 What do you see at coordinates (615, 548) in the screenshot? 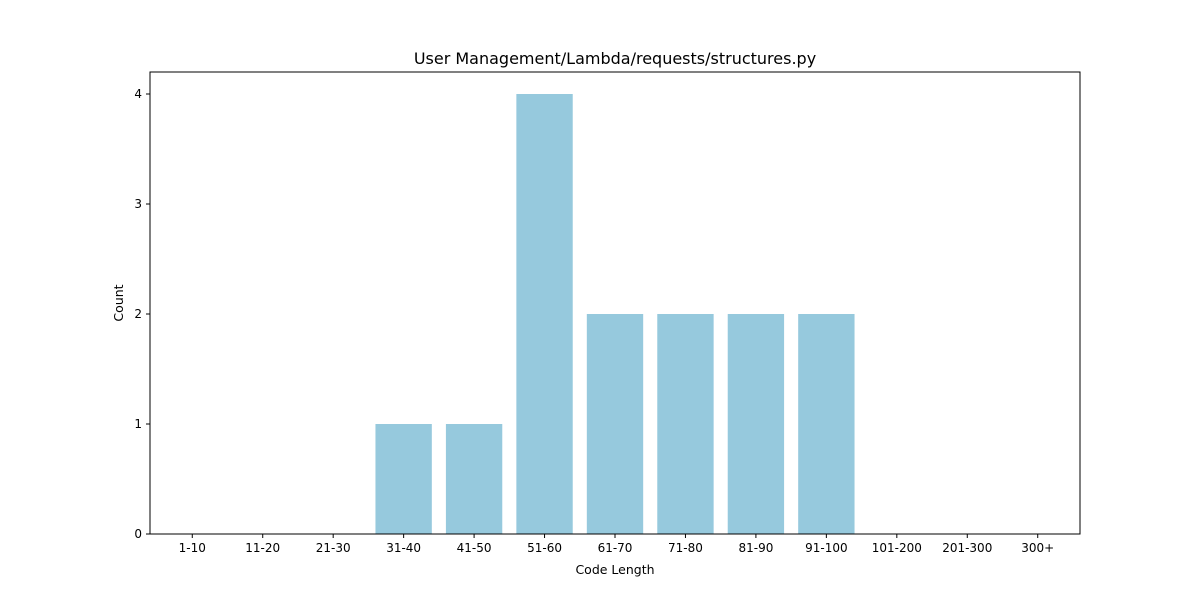
I see `x-tick-label: 61-70` at bounding box center [615, 548].